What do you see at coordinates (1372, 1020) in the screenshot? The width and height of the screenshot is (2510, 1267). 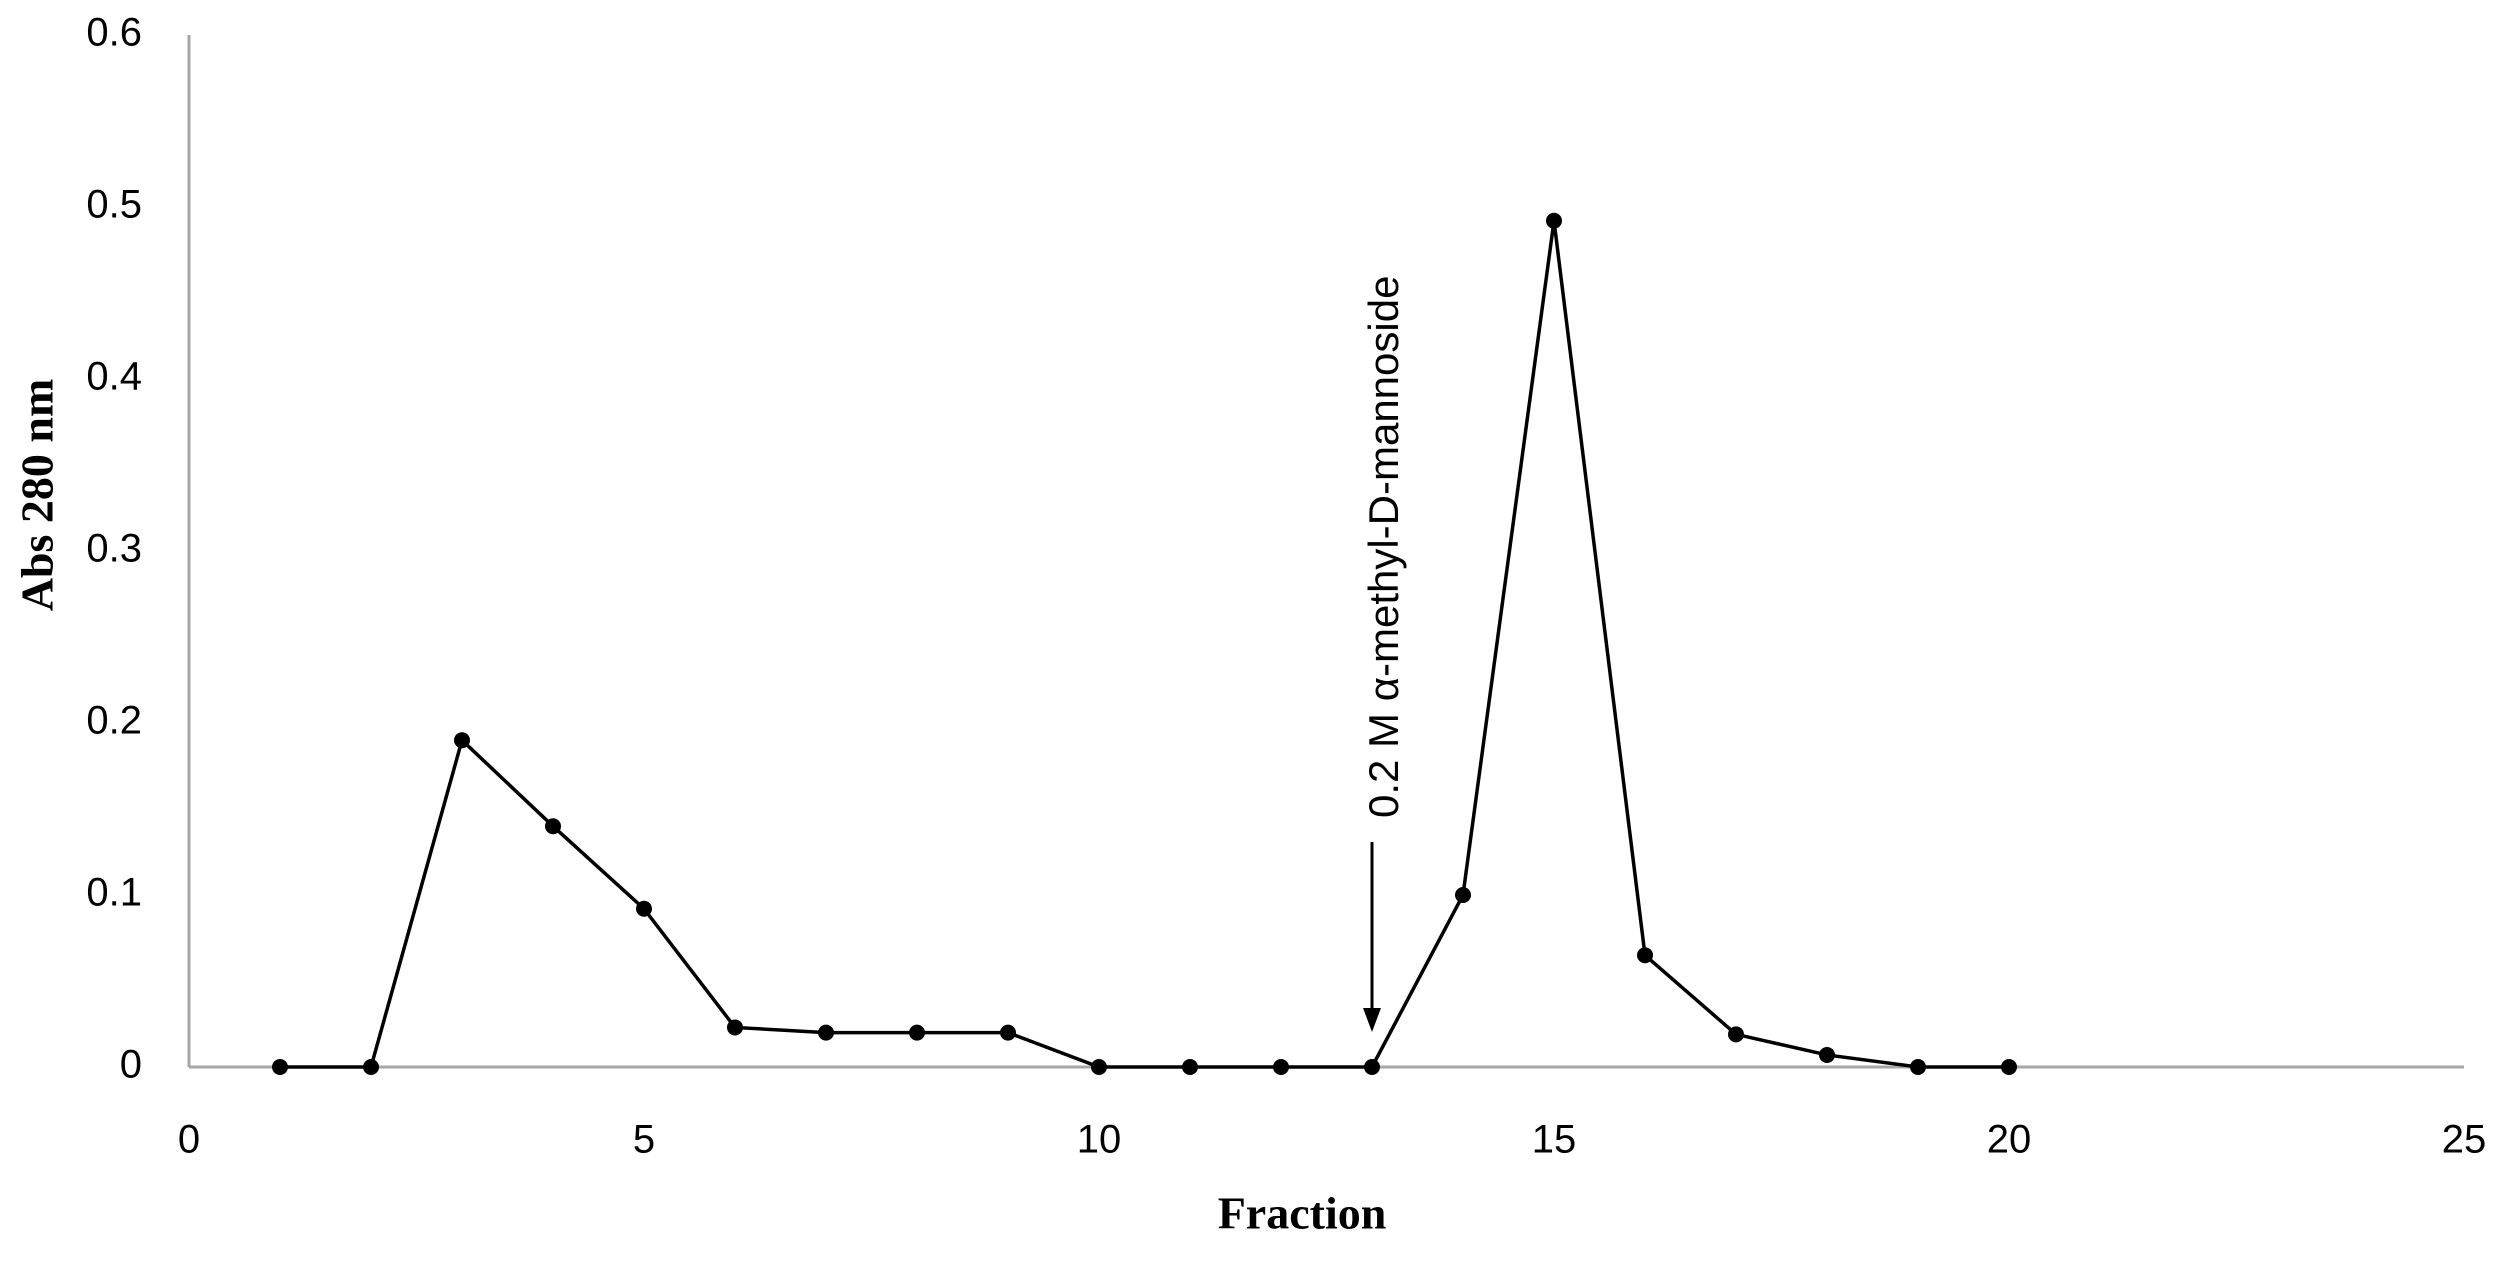 I see `annotation-arrowhead` at bounding box center [1372, 1020].